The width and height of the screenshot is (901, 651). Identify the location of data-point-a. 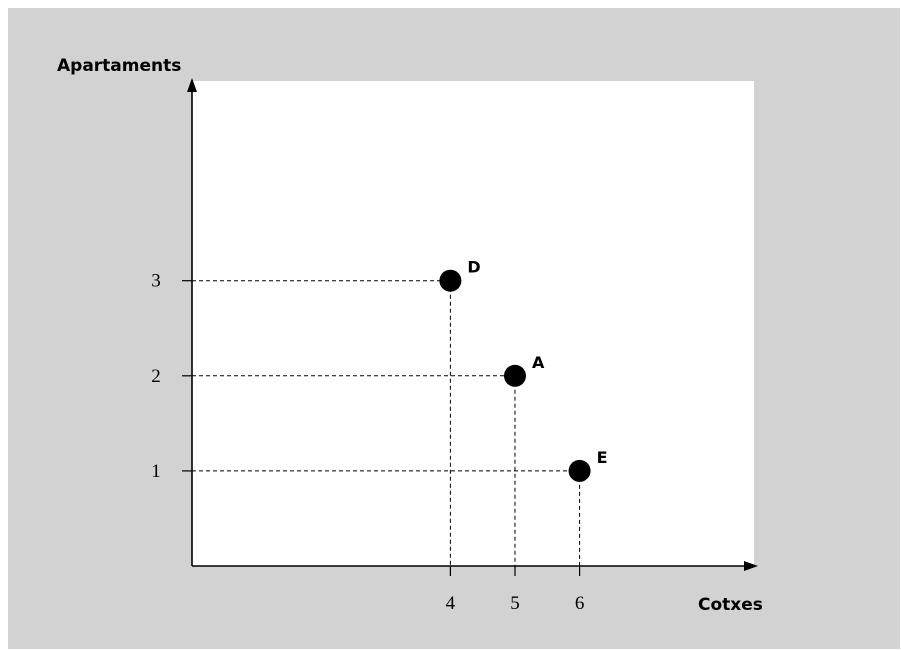
(514, 375).